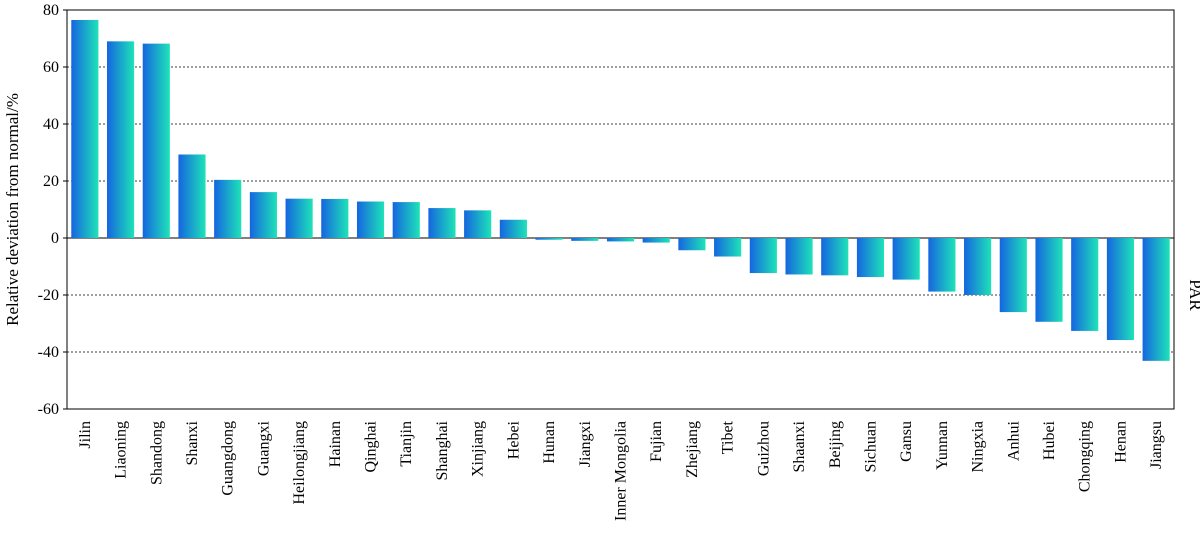 This screenshot has height=549, width=1200. I want to click on x-tick-label: Hubei, so click(1049, 440).